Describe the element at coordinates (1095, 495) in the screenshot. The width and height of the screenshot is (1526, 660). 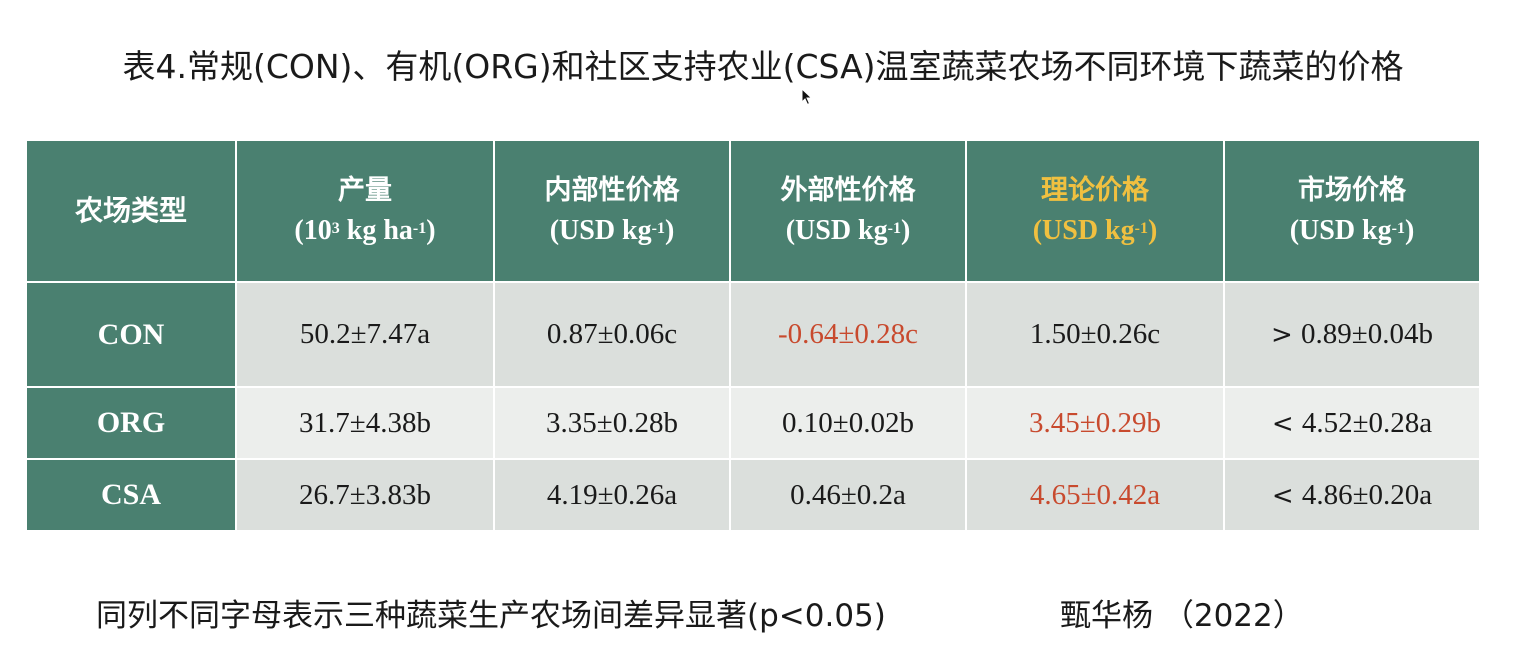
I see `theoretical-price-cell: 4.65±0.42a` at that location.